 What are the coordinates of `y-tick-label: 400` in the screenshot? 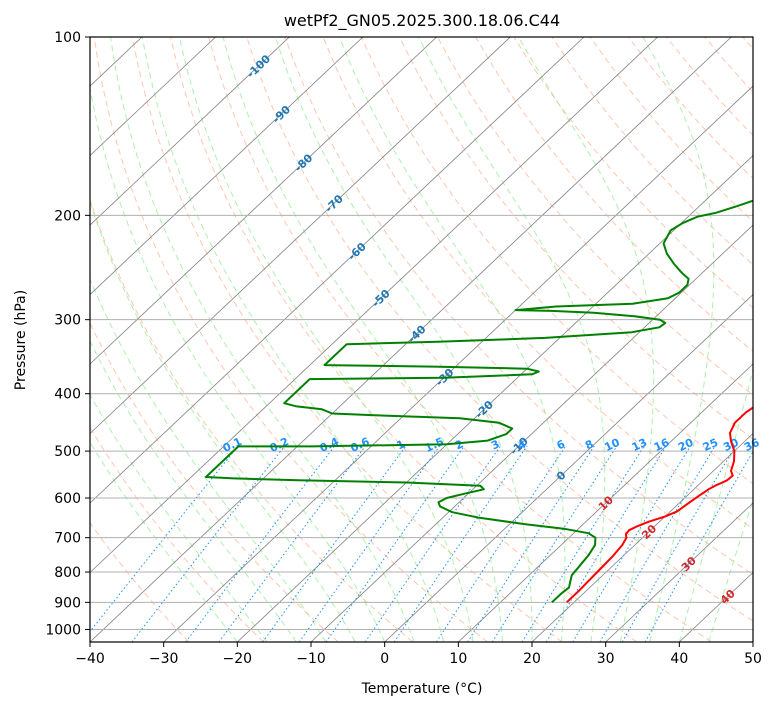 It's located at (67, 395).